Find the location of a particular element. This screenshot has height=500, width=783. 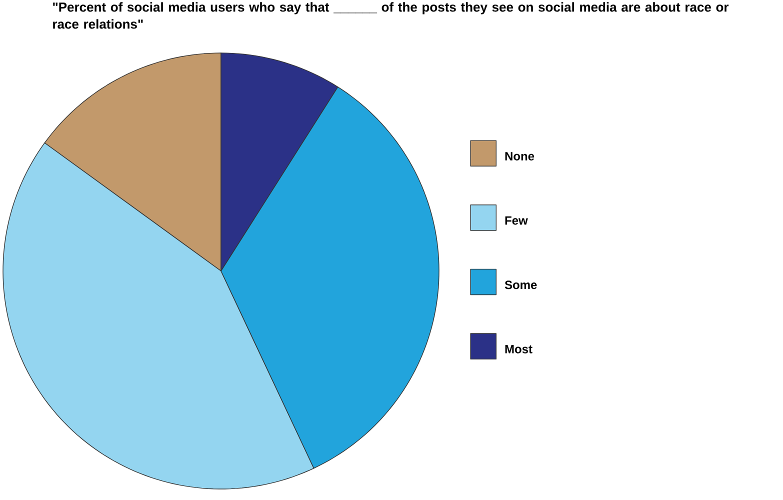

legend-label: Most is located at coordinates (518, 349).